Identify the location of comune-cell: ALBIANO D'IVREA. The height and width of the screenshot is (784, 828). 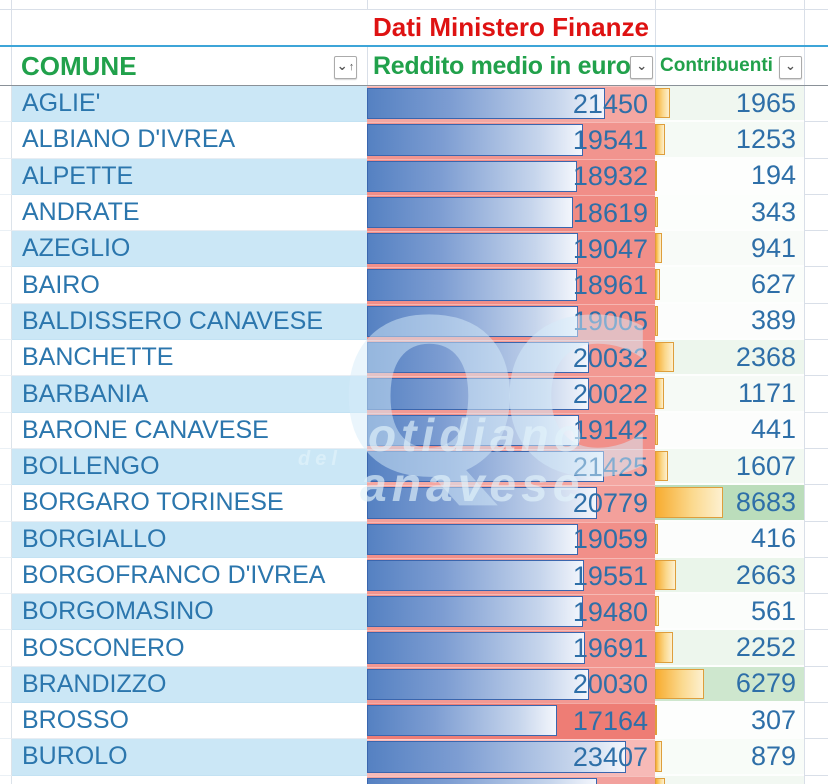
(189, 140).